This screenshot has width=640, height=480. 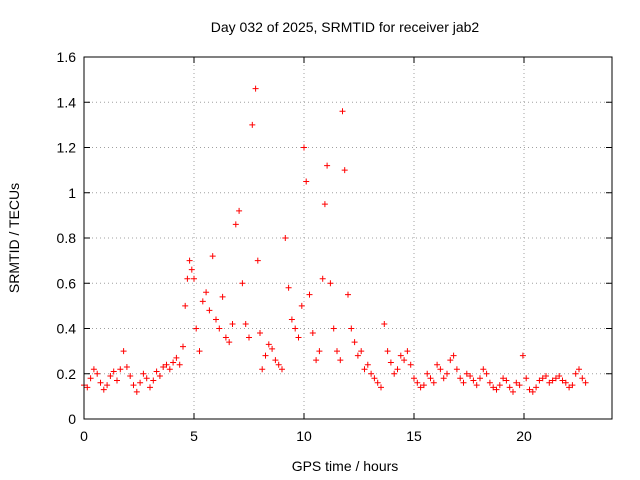 What do you see at coordinates (14, 238) in the screenshot?
I see `y-axis-label: SRMTID / TECUs` at bounding box center [14, 238].